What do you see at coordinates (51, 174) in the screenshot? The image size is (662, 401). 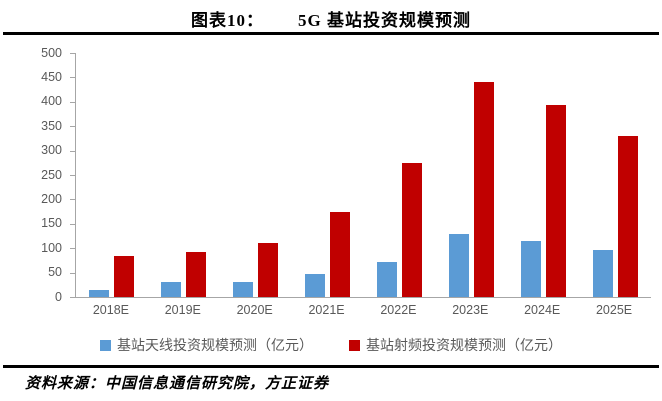 I see `y-axis-tick-label: 250` at bounding box center [51, 174].